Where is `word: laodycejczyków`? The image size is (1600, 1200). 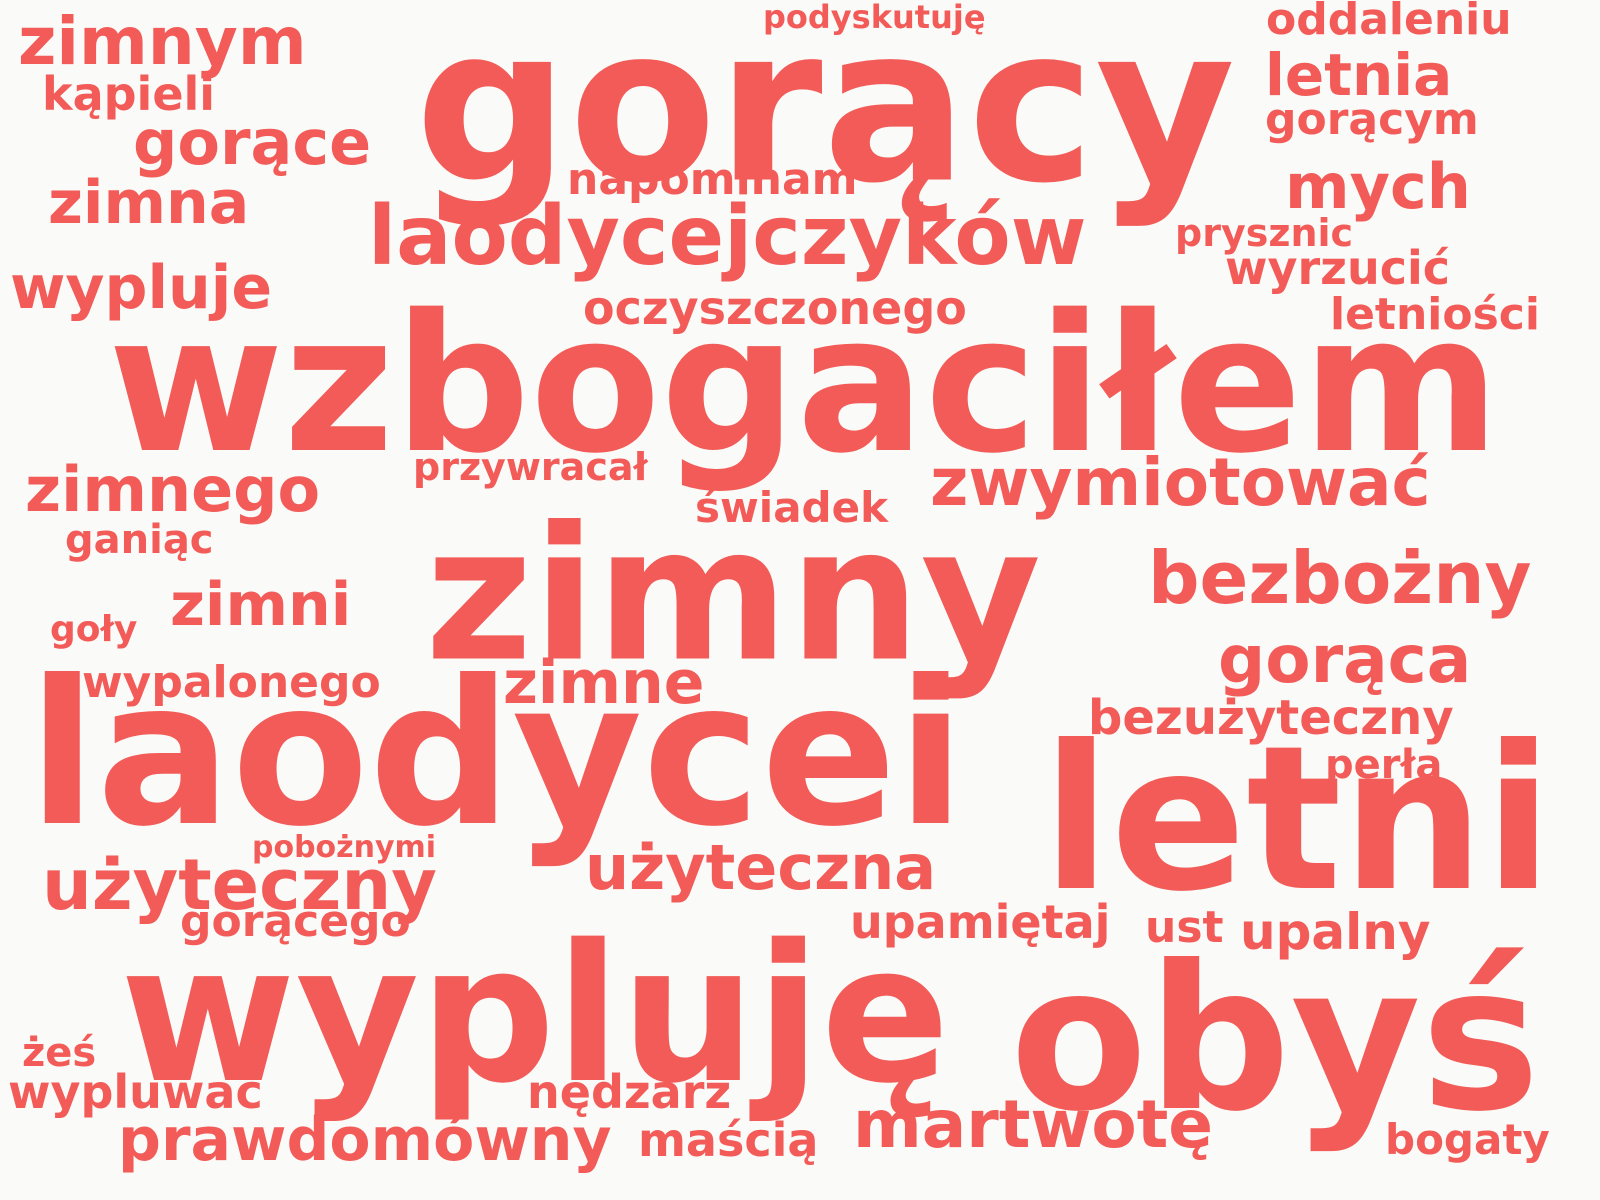 word: laodycejczyków is located at coordinates (727, 236).